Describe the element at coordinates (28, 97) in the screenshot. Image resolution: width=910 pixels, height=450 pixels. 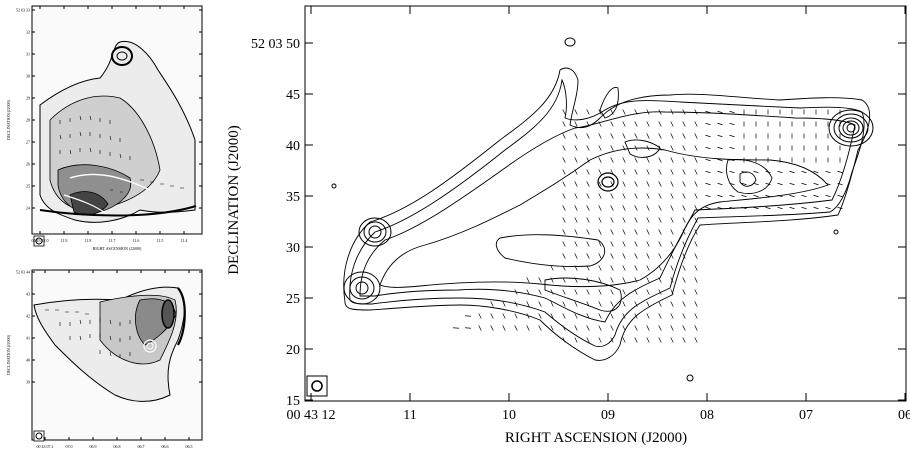
I see `inset-top-y-tick-label: 29` at that location.